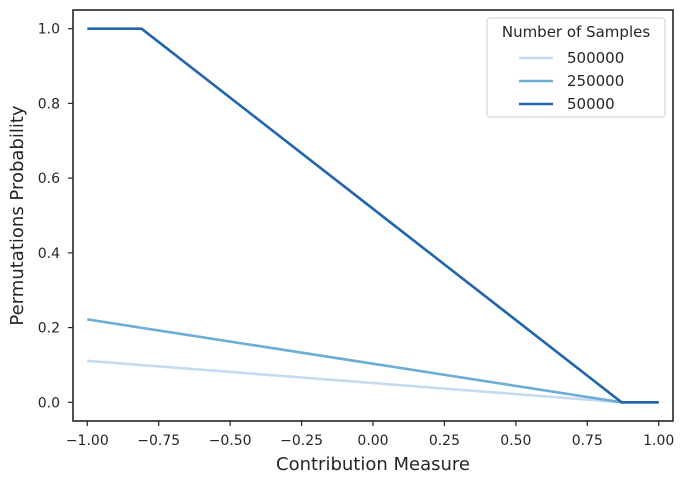 Image resolution: width=684 pixels, height=484 pixels. I want to click on y-tick-label: 1.0, so click(49, 30).